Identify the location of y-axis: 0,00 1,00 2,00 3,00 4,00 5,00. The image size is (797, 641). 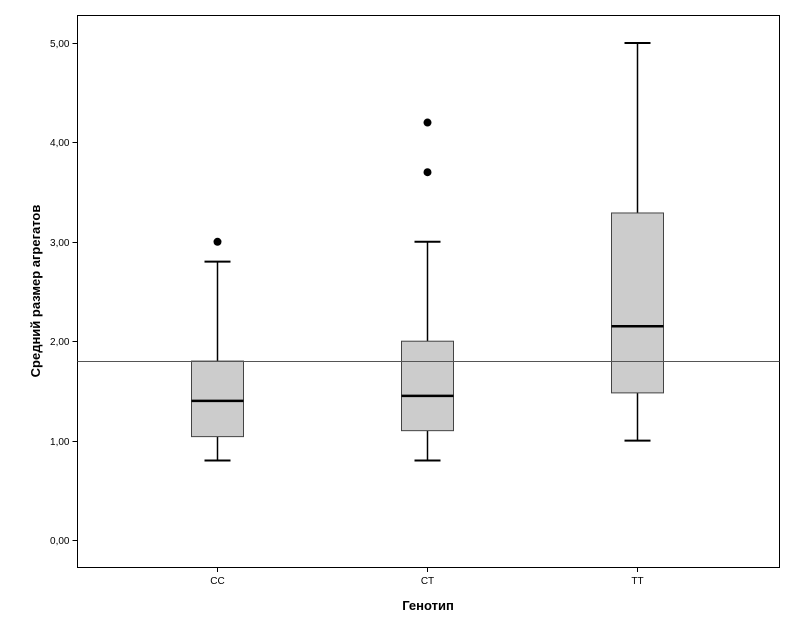
(64, 293).